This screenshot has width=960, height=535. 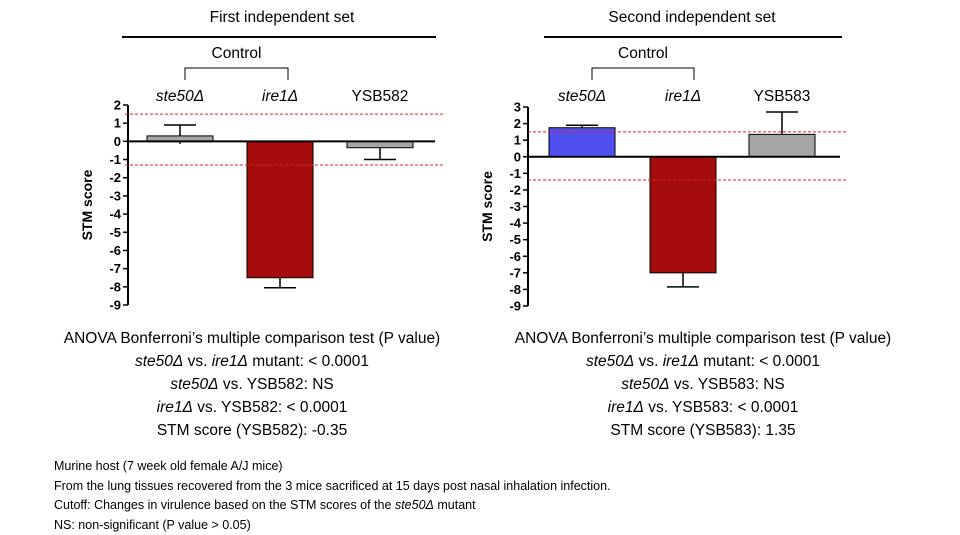 I want to click on category-label: YSB582, so click(x=380, y=96).